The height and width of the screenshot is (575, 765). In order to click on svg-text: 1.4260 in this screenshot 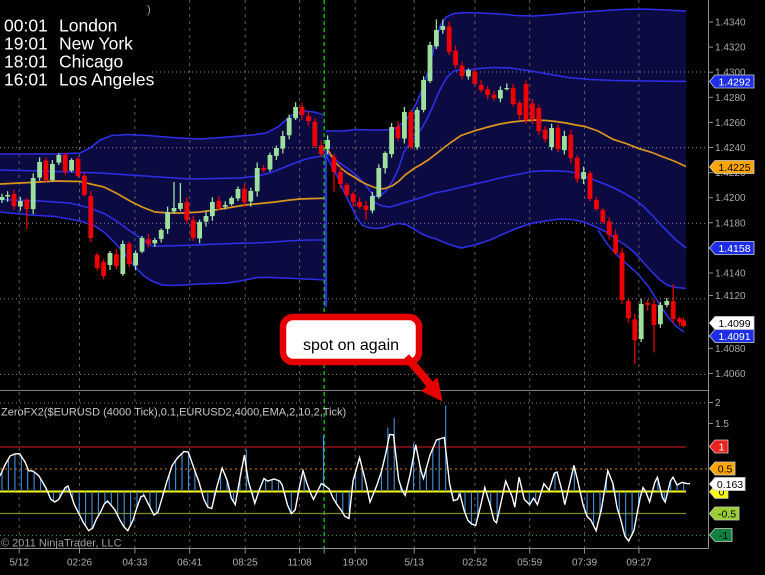, I will do `click(730, 123)`.